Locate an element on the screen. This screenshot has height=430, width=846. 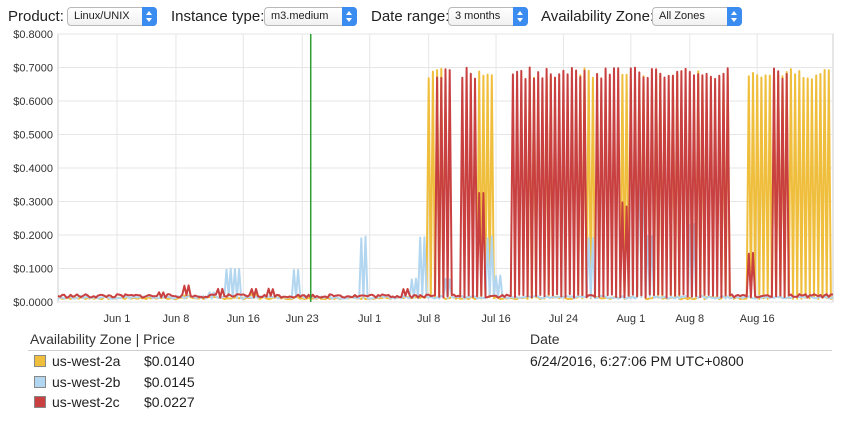
y-tick-label: $0.4000 is located at coordinates (33, 169).